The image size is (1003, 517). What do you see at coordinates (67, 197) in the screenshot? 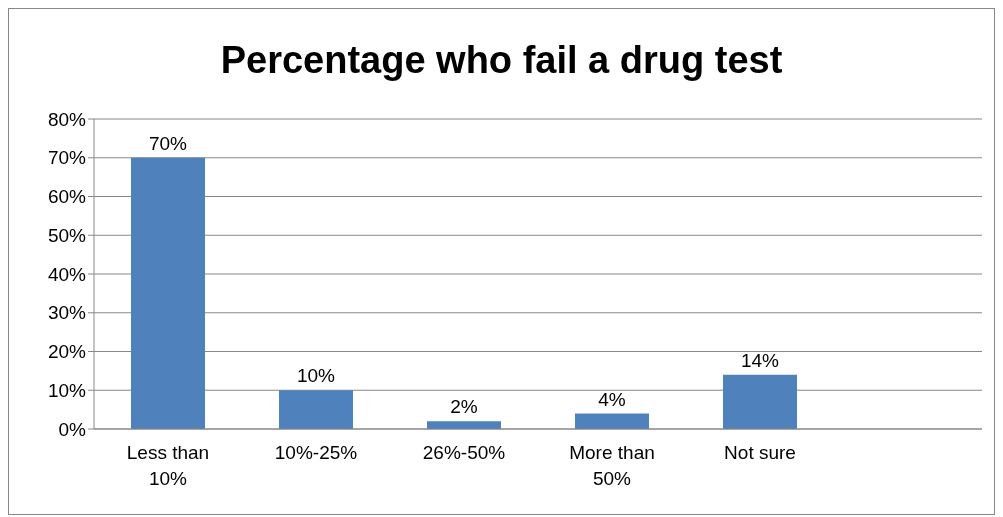
I see `y-tick-label: 60%` at bounding box center [67, 197].